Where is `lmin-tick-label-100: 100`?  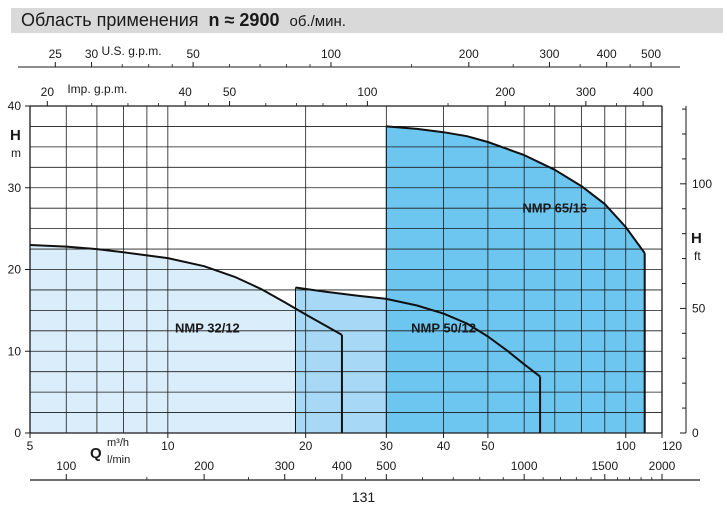 lmin-tick-label-100: 100 is located at coordinates (66, 466).